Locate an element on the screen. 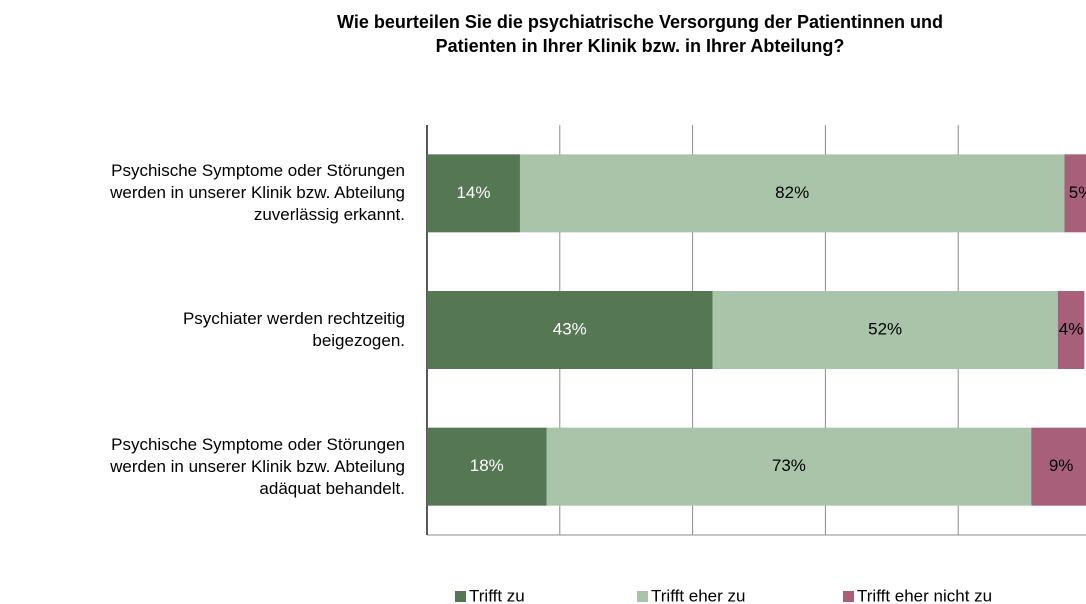 Image resolution: width=1086 pixels, height=604 pixels. legend-label: Trifft eher zu is located at coordinates (698, 595).